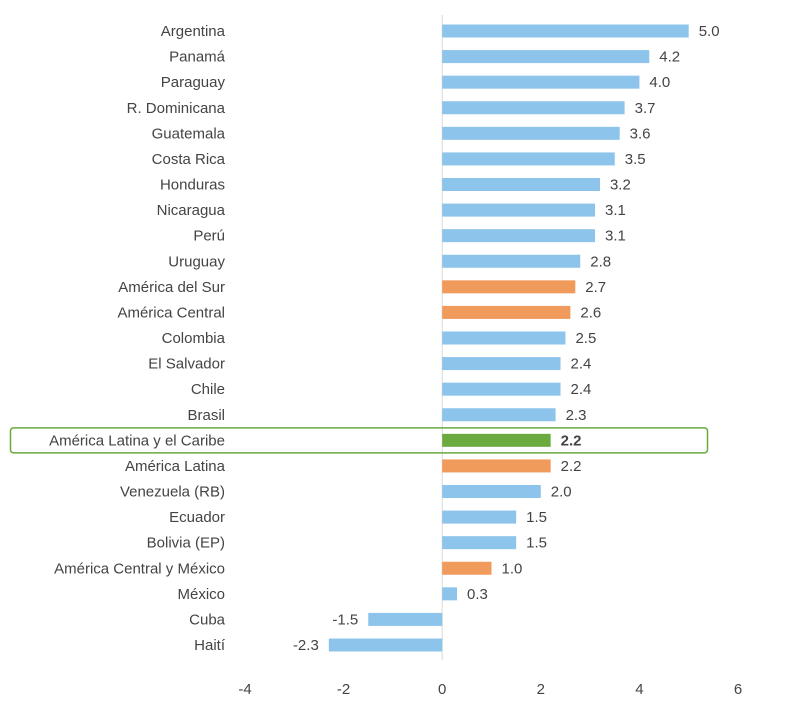  Describe the element at coordinates (197, 57) in the screenshot. I see `category-label: Panamá` at that location.